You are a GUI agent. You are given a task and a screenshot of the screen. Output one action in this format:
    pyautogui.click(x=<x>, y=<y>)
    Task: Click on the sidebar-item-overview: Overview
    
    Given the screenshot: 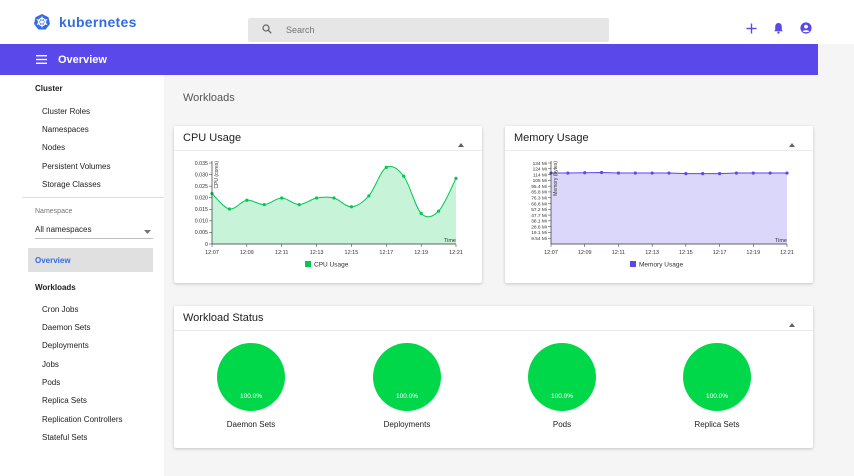 What is the action you would take?
    pyautogui.click(x=90, y=260)
    